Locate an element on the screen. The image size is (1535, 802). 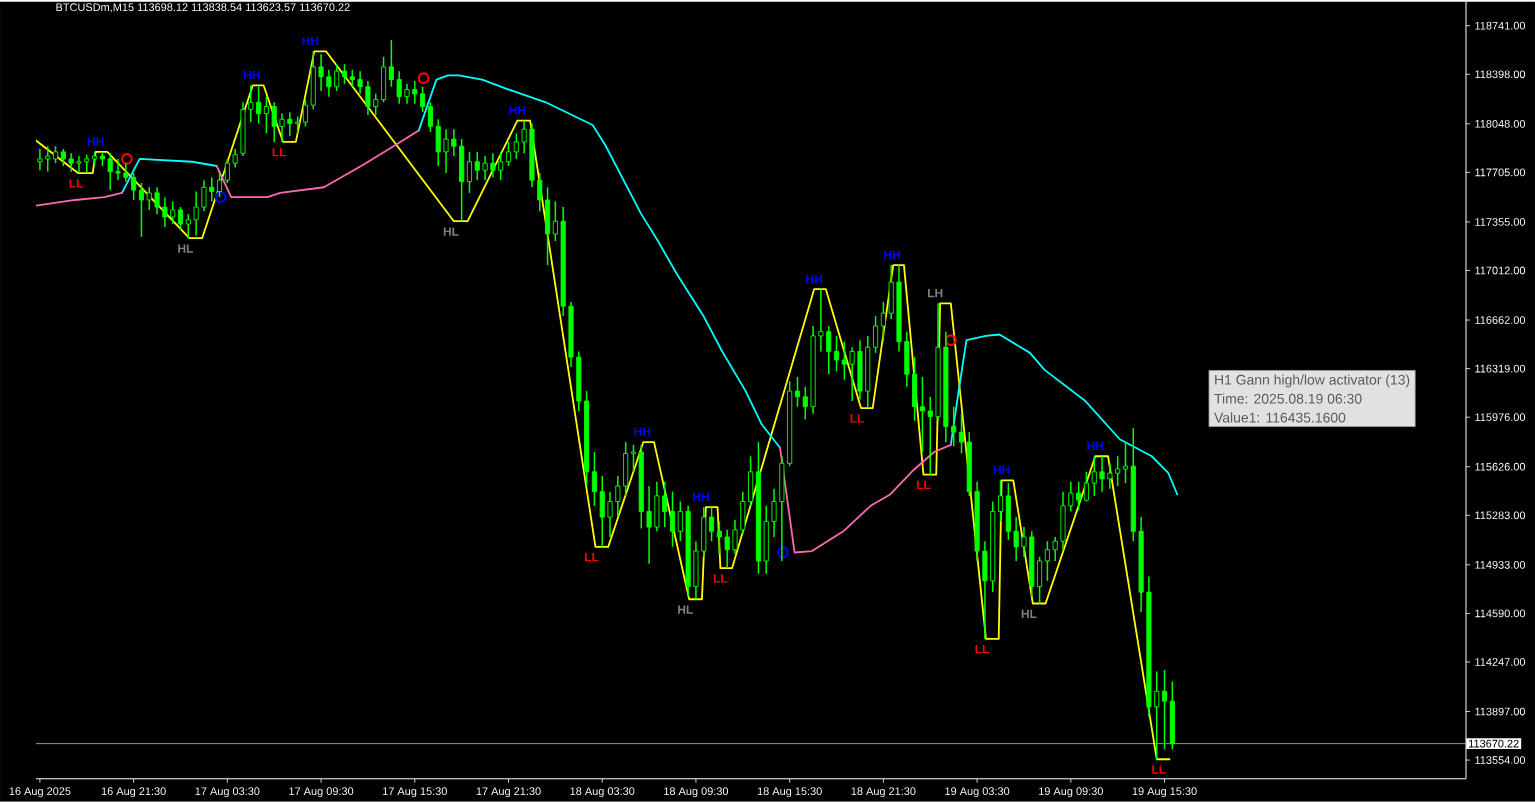
y-tick-label: 118398.00 is located at coordinates (1500, 74).